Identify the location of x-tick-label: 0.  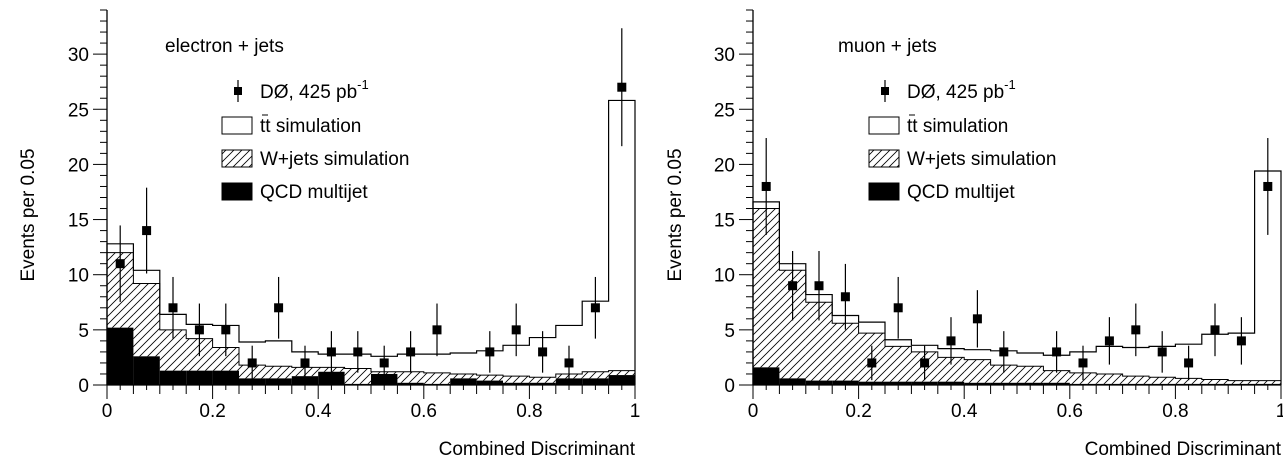
(107, 411).